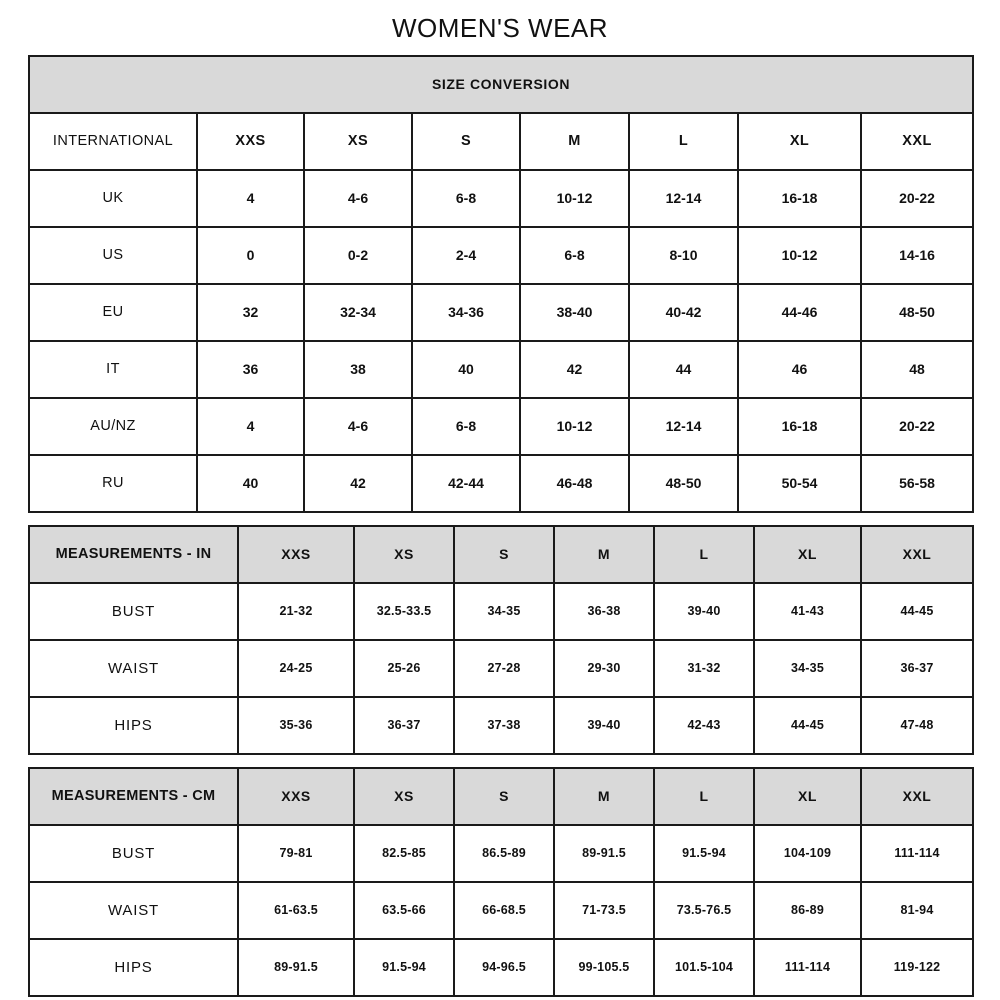 Image resolution: width=1000 pixels, height=1000 pixels. Describe the element at coordinates (404, 668) in the screenshot. I see `table-cell: 25-26` at that location.